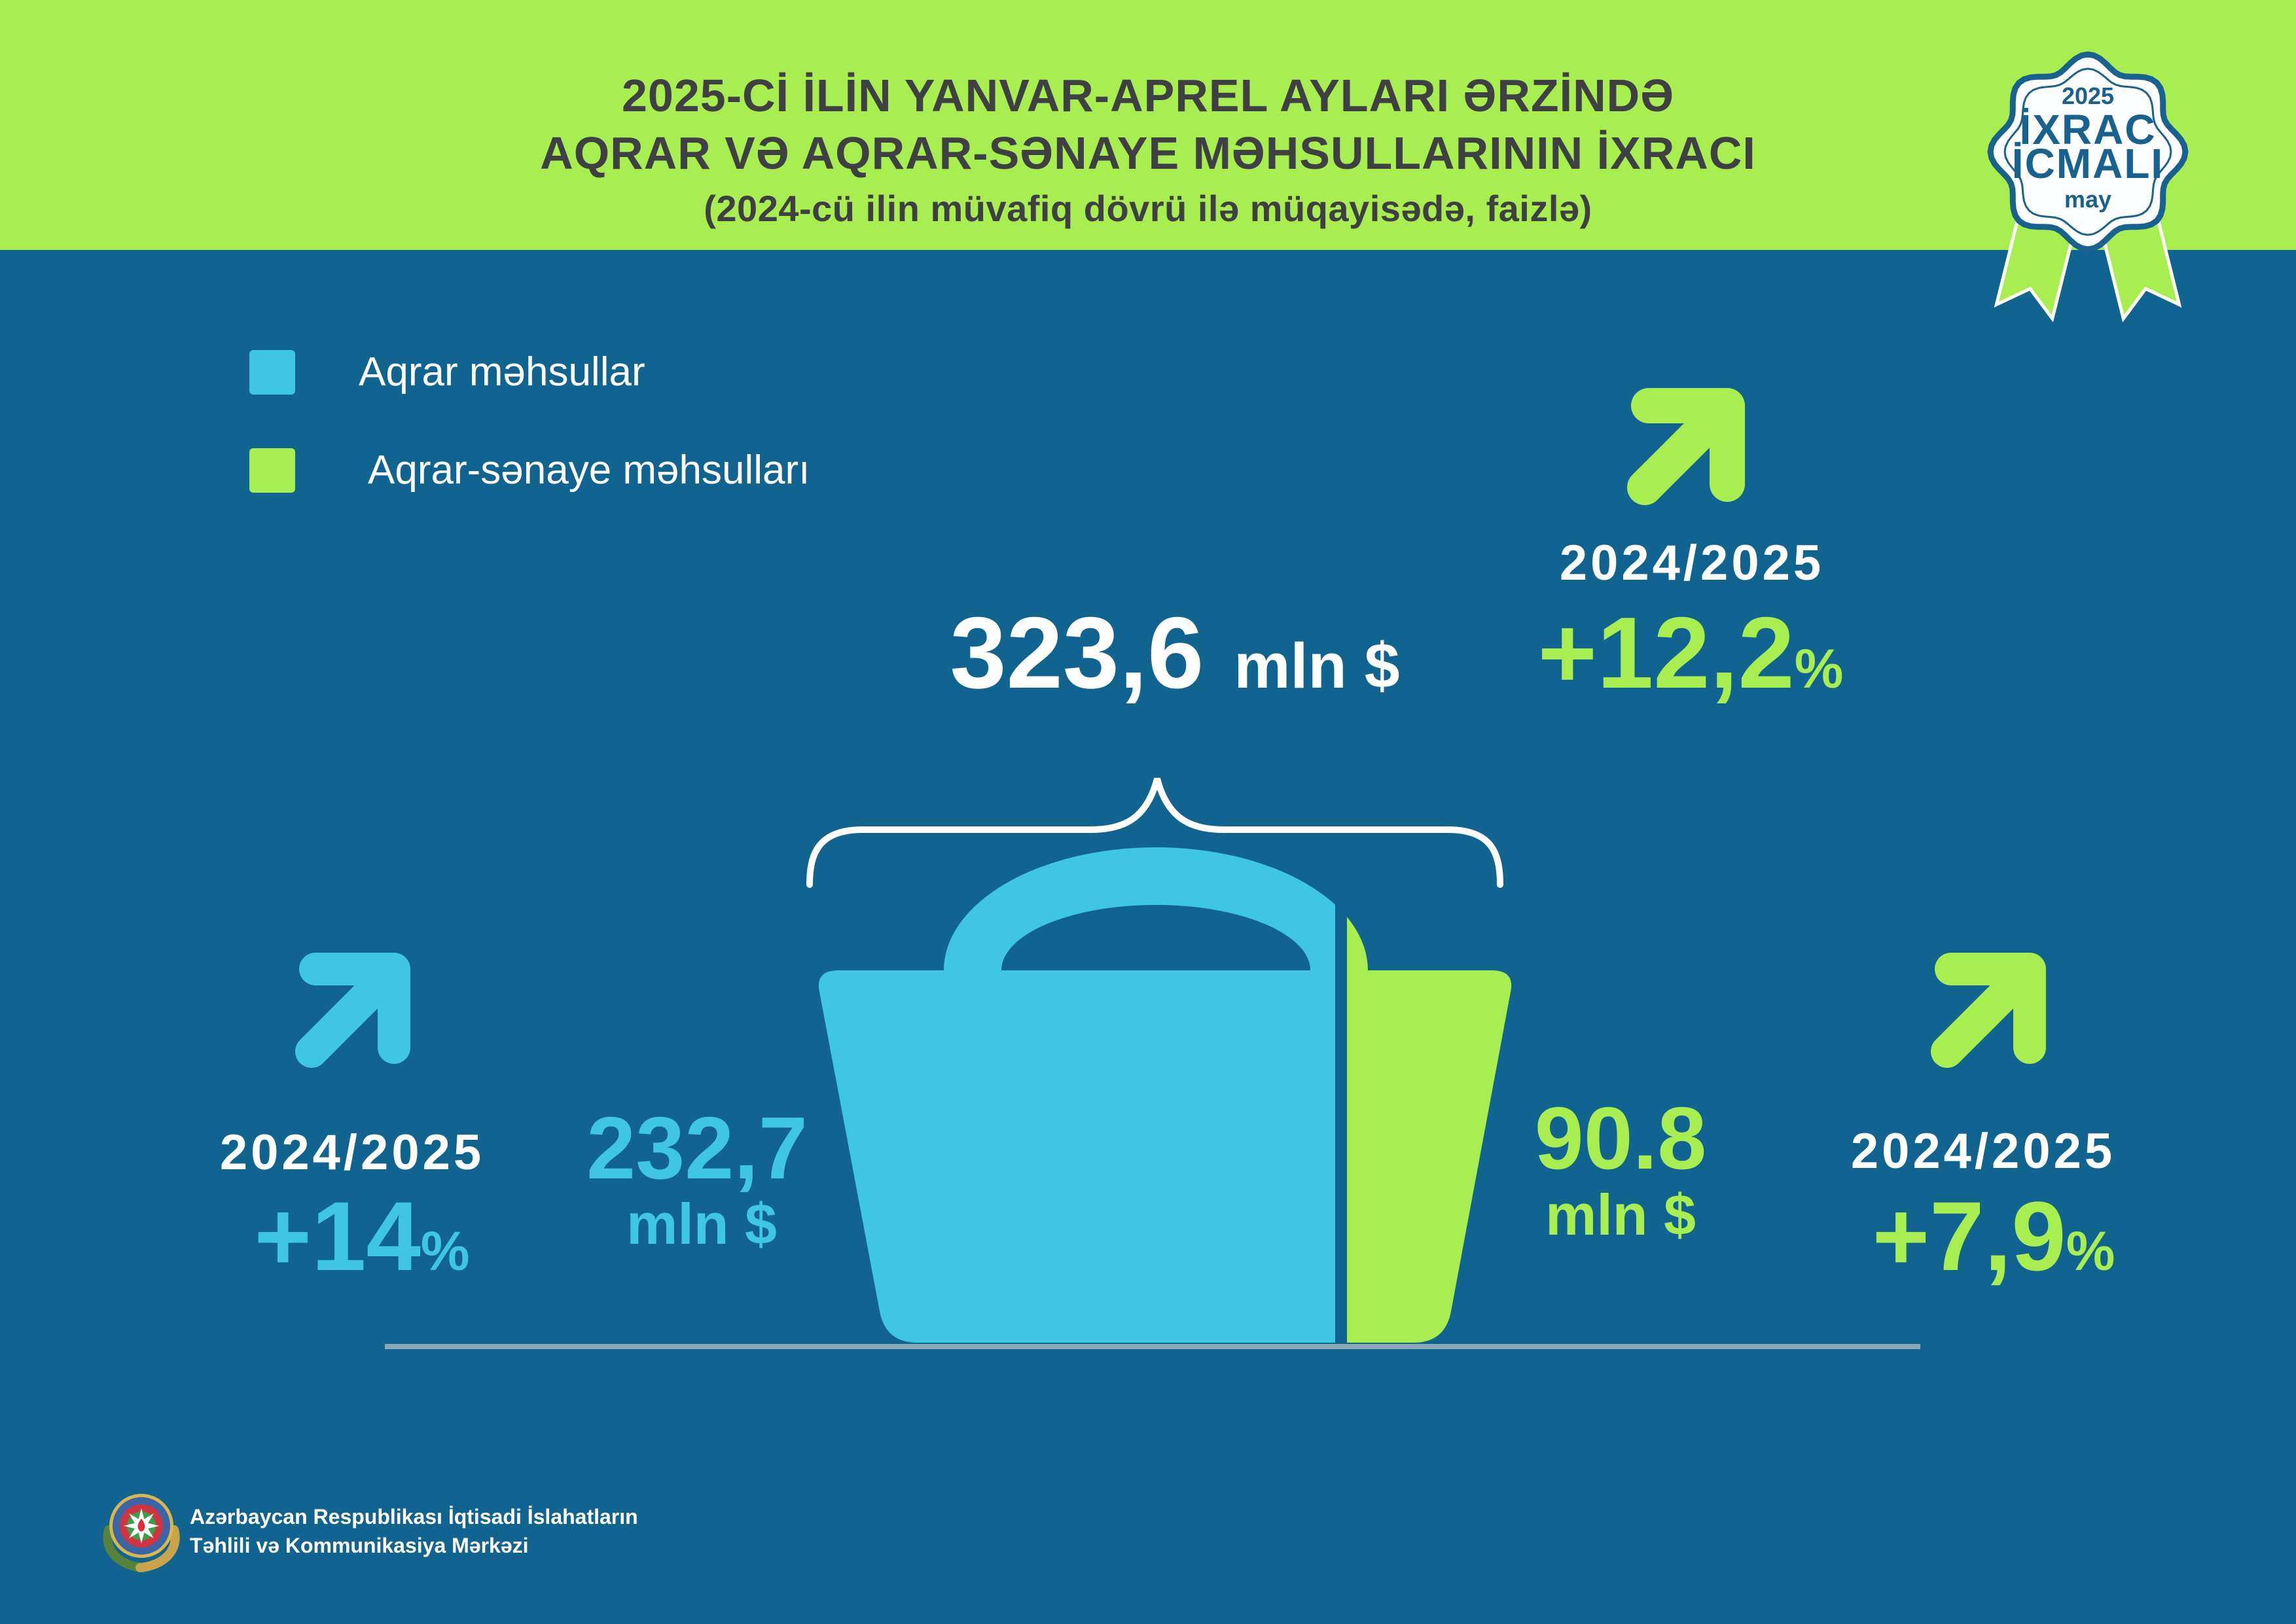  What do you see at coordinates (1317, 665) in the screenshot?
I see `total-unit: mln $` at bounding box center [1317, 665].